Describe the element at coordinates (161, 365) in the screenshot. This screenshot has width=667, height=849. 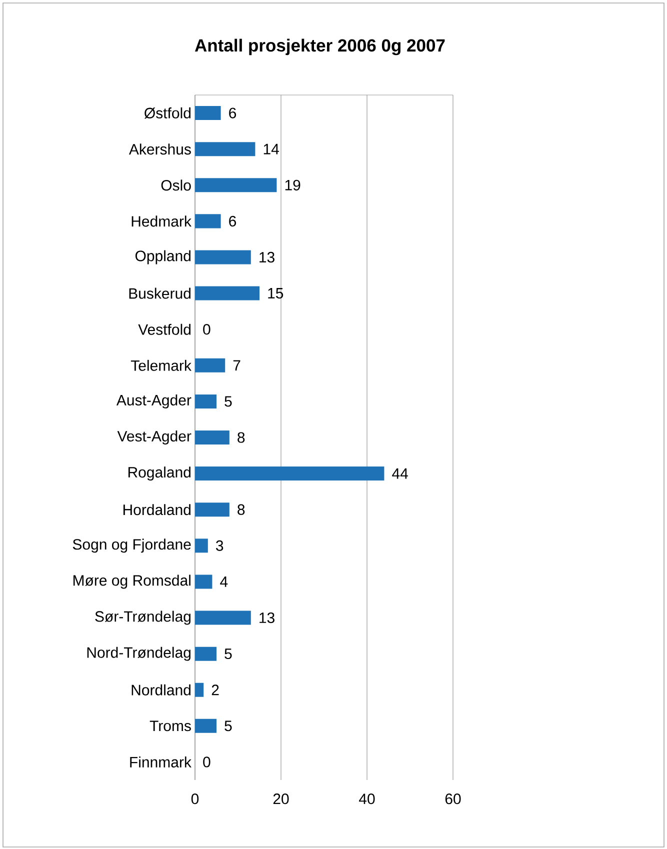
I see `y-tick-label: Telemark` at that location.